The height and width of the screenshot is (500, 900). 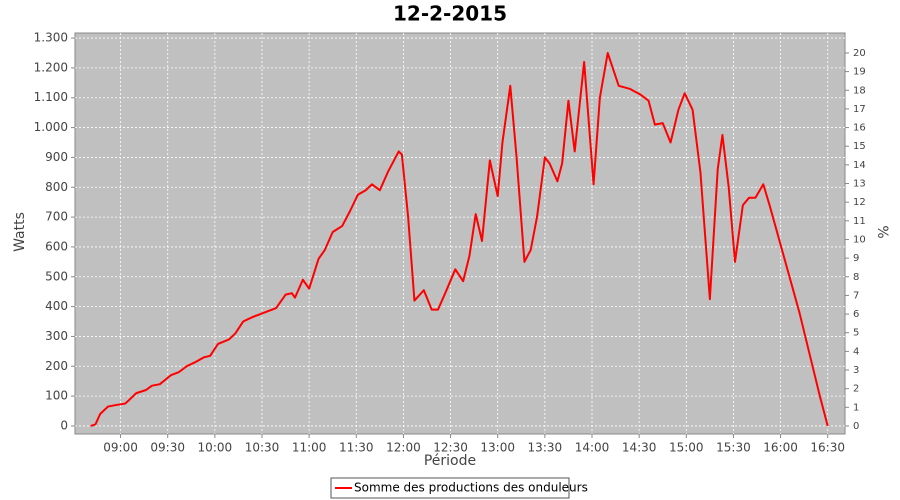 I want to click on y-tick-label: 1.100, so click(x=51, y=97).